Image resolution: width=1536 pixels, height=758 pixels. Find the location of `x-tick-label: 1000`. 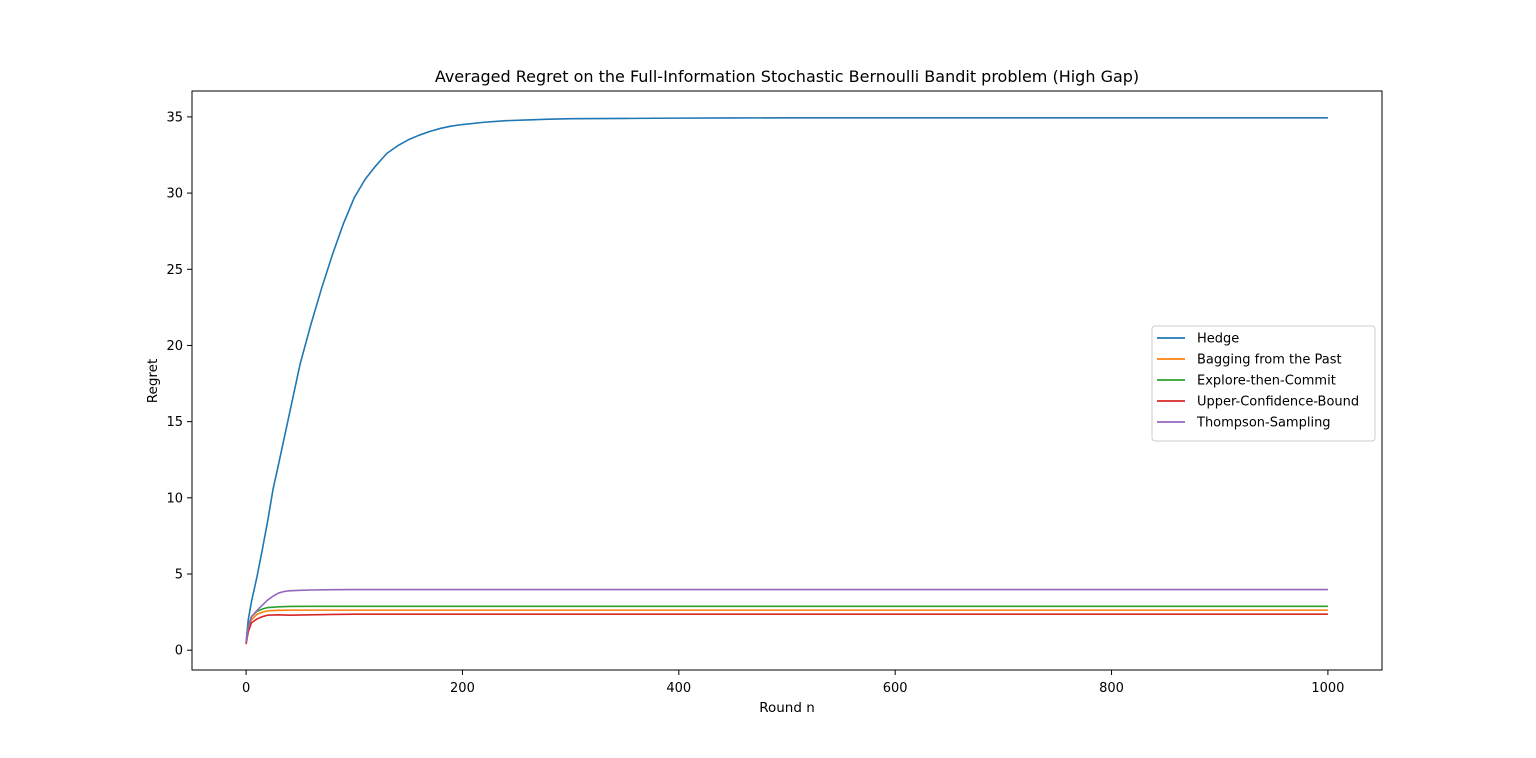

x-tick-label: 1000 is located at coordinates (1327, 688).